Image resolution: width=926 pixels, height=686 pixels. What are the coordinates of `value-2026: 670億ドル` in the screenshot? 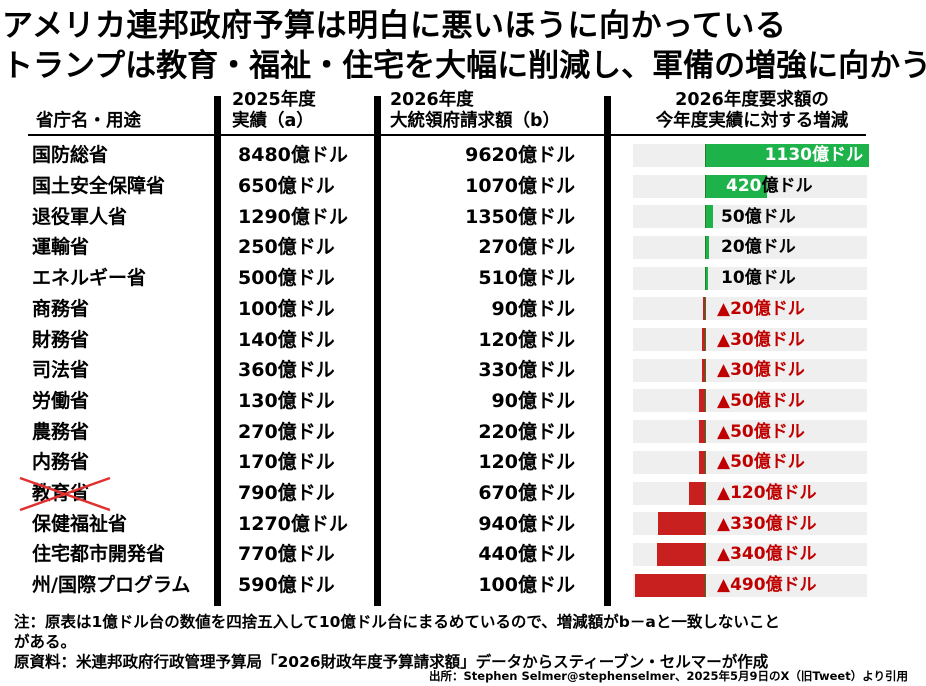 It's located at (526, 493).